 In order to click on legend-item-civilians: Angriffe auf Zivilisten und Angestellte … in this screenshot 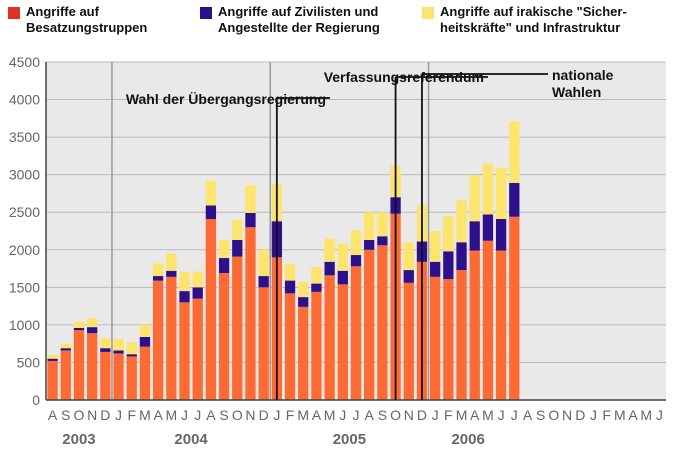, I will do `click(290, 20)`.